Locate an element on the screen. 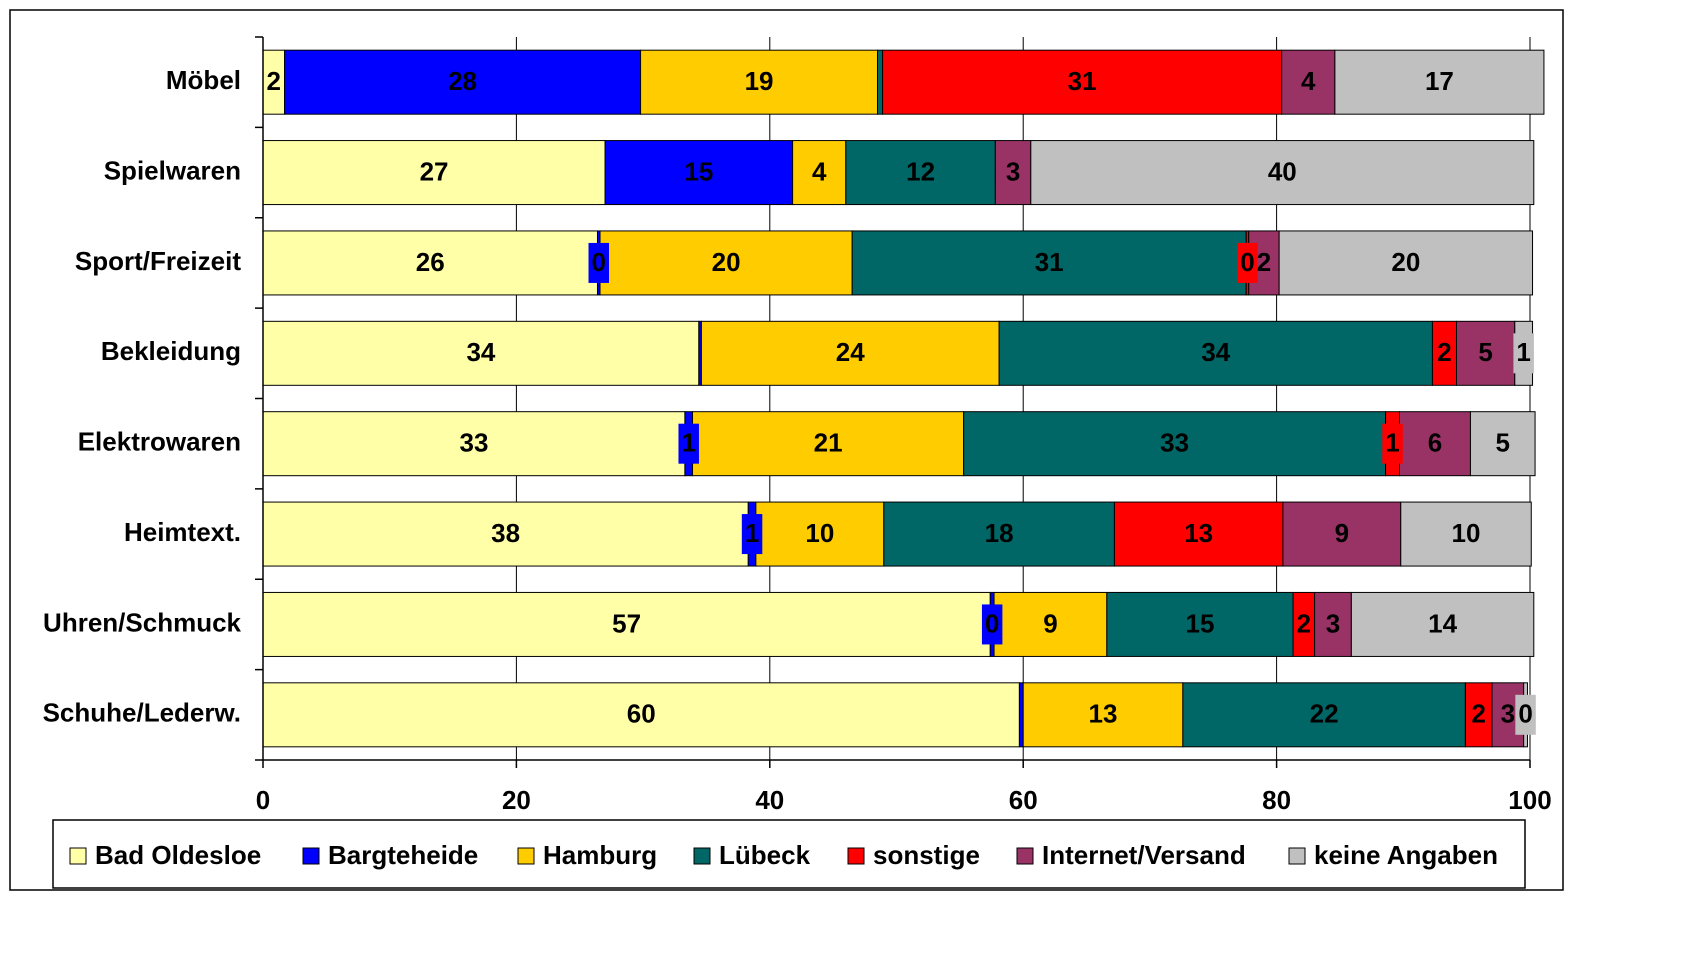 This screenshot has height=968, width=1693. data-label: 9 is located at coordinates (1342, 533).